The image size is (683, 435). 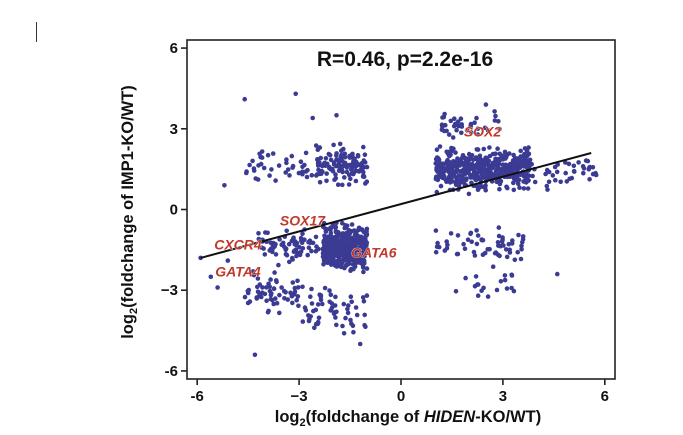 What do you see at coordinates (238, 244) in the screenshot?
I see `gene-label-cxcr4: CXCR4` at bounding box center [238, 244].